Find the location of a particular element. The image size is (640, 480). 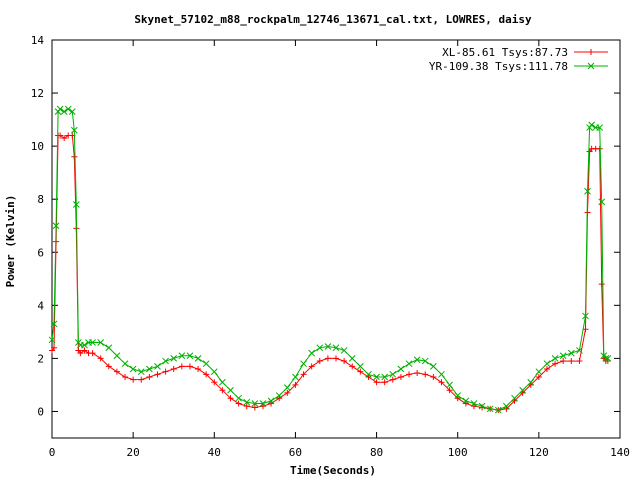

y-tick-label: 8 is located at coordinates (40, 199).